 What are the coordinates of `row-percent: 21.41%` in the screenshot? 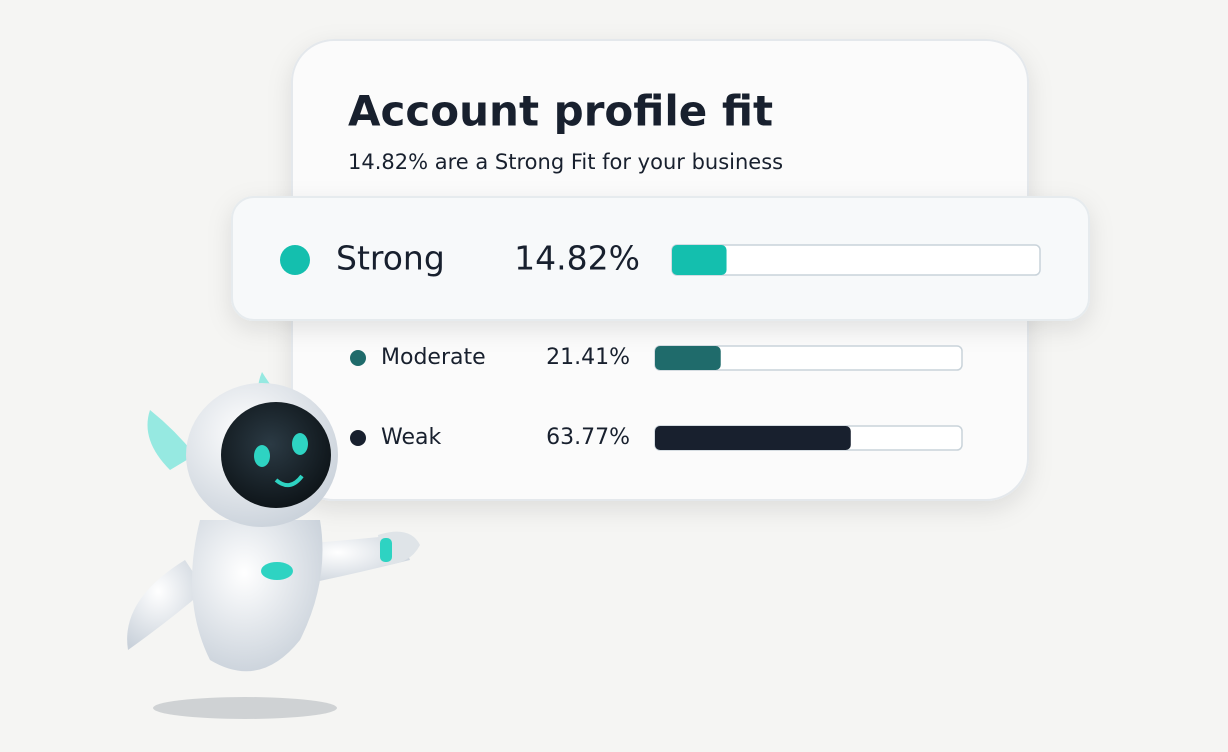 It's located at (588, 357).